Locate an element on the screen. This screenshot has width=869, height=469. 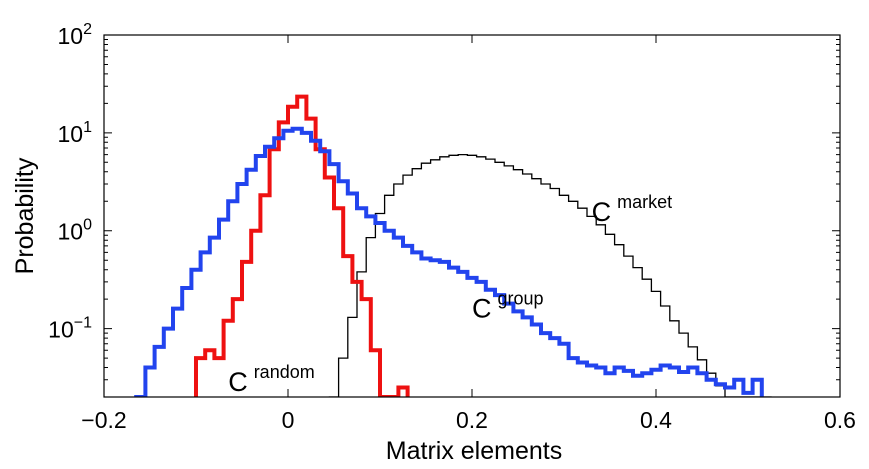
x-axis-label: Matrix elements is located at coordinates (474, 451).